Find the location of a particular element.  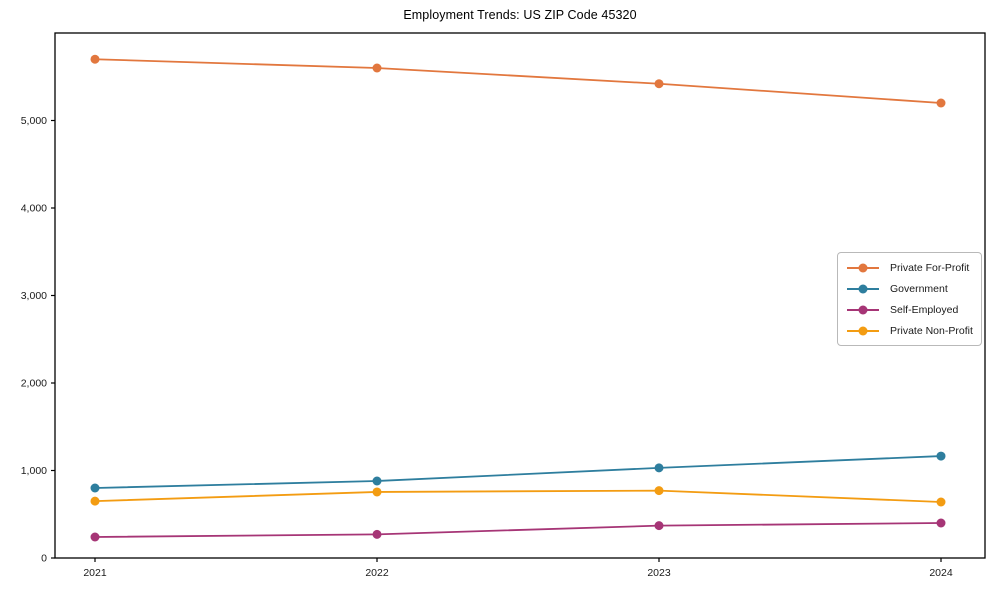

data-point-private-for-profit-2024 is located at coordinates (941, 103).